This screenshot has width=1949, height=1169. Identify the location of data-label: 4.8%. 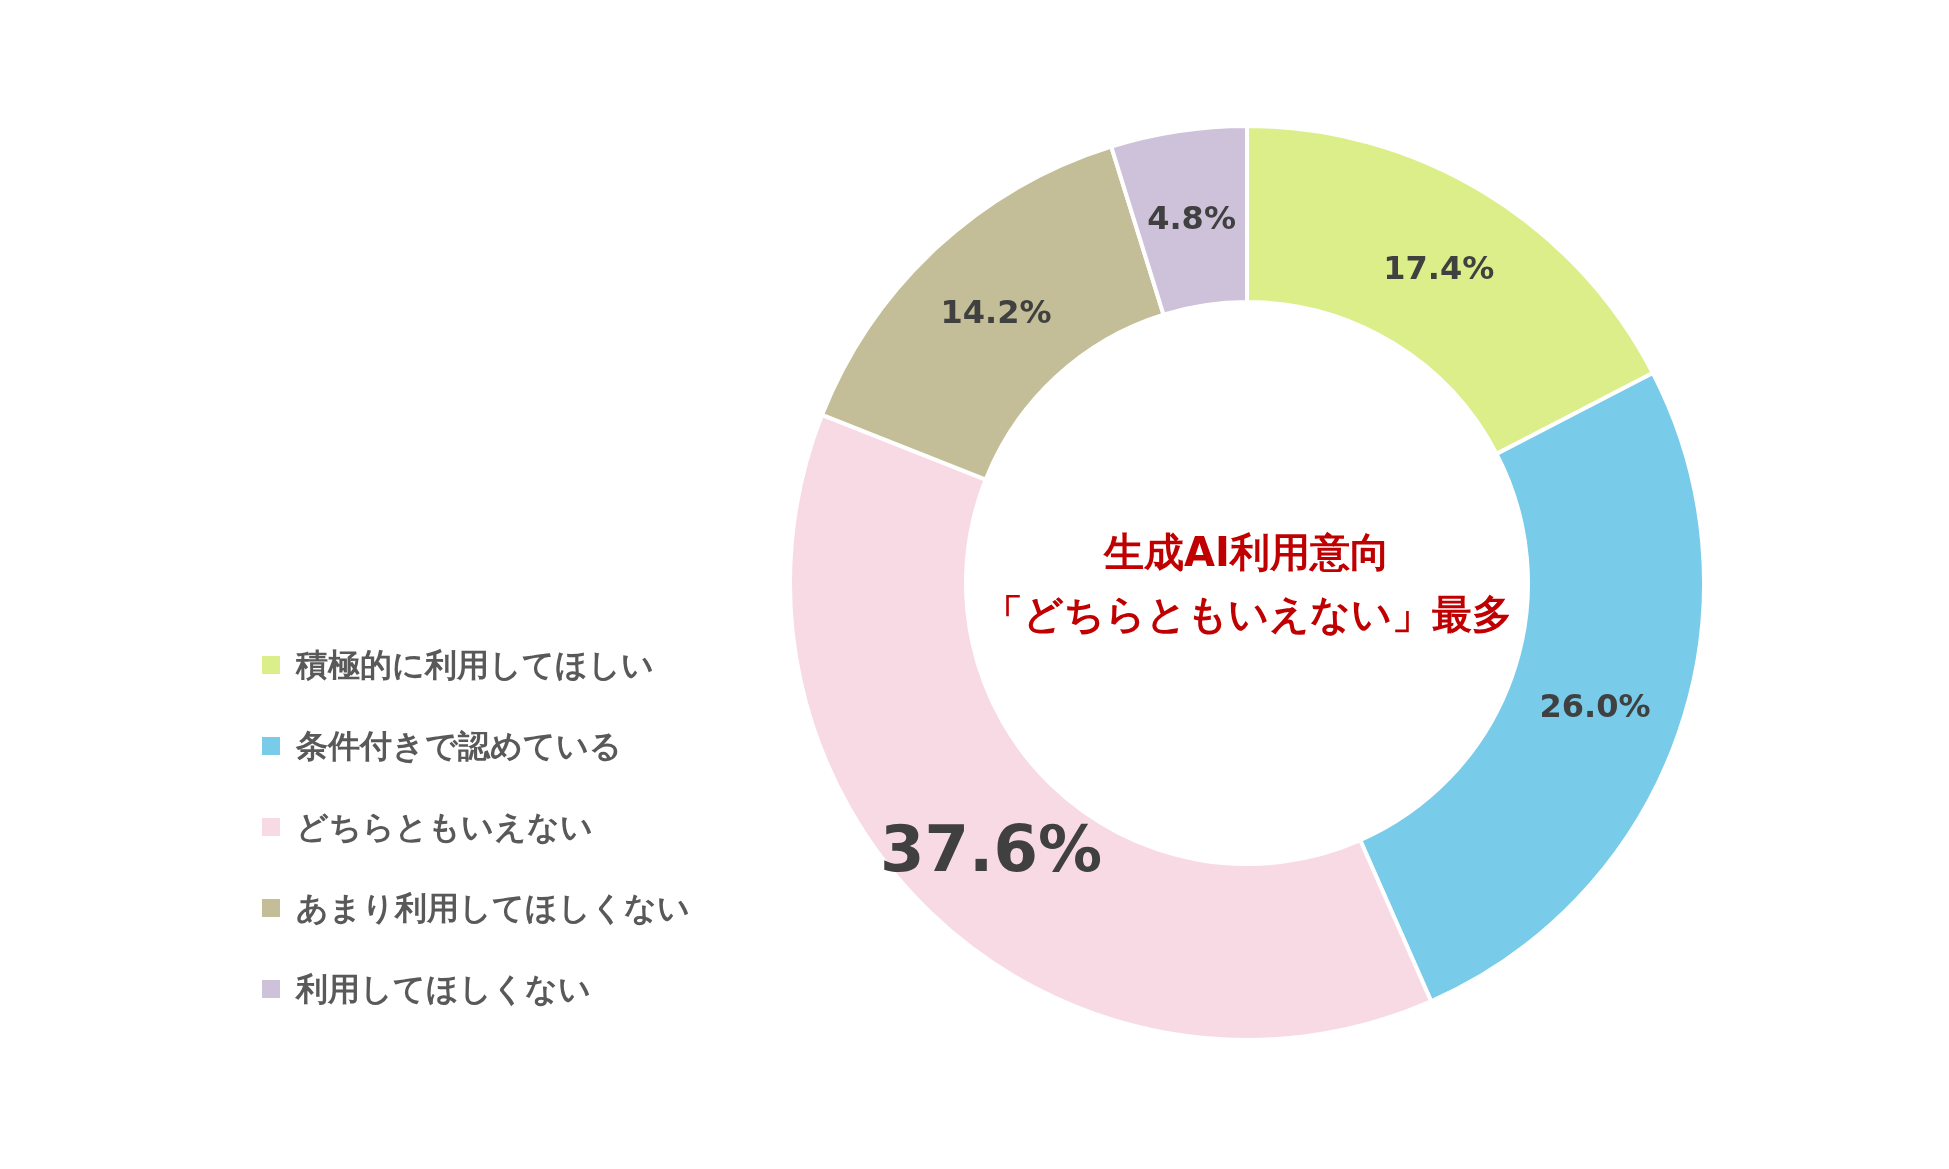
(1191, 218).